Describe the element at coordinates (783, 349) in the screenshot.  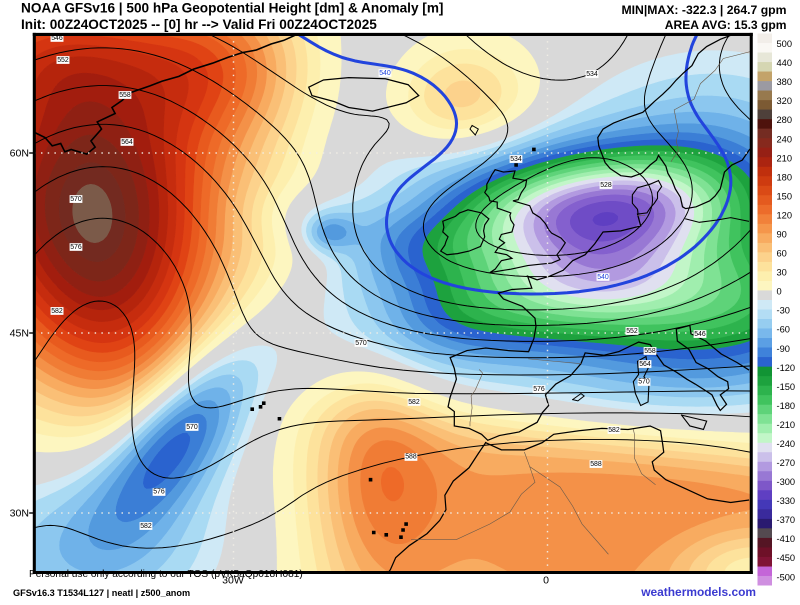
I see `svg-text: -90` at that location.